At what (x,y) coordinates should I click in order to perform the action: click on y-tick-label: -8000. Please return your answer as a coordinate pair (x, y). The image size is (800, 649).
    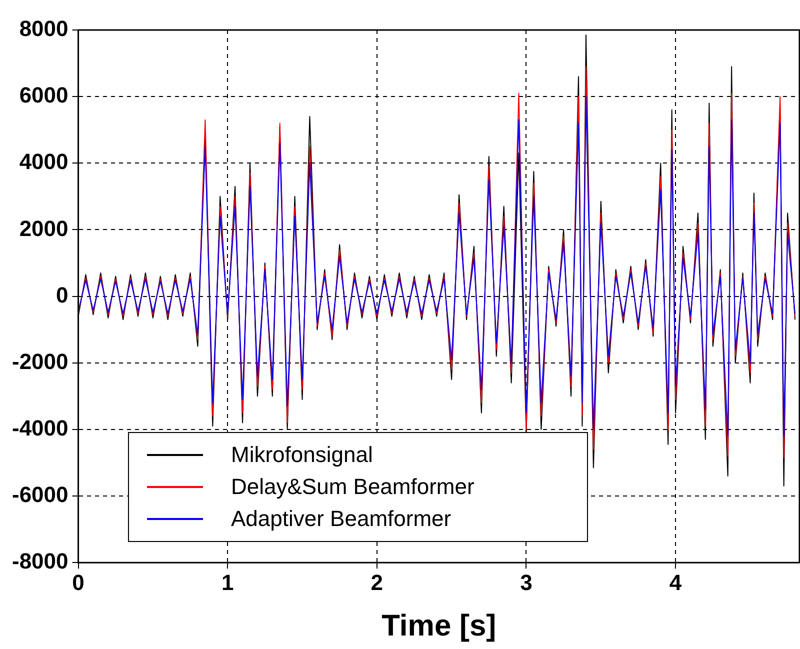
    Looking at the image, I should click on (40, 561).